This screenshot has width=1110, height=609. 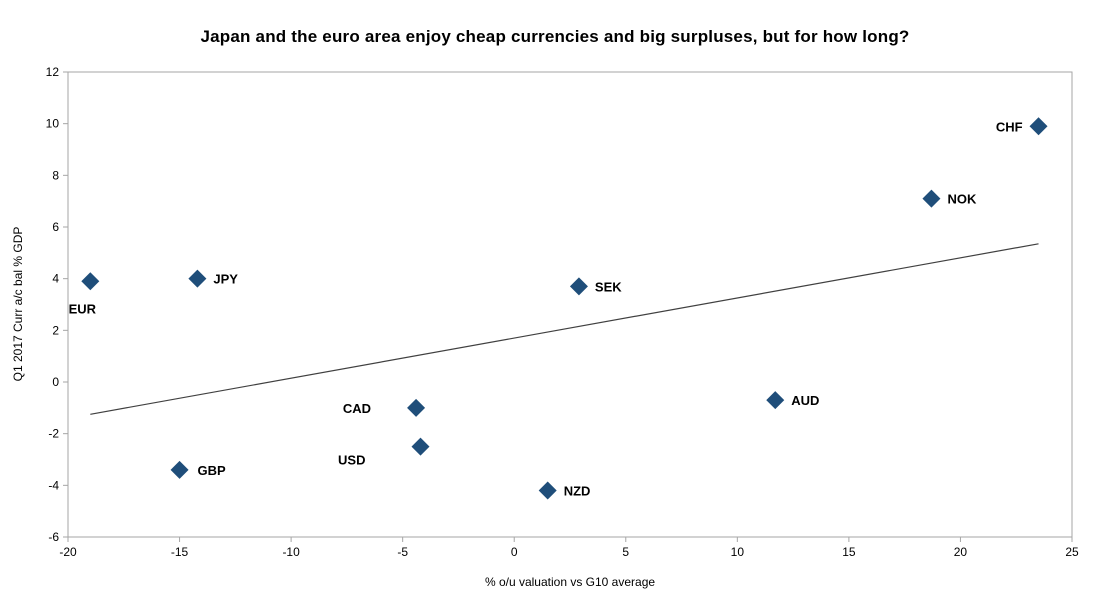 I want to click on x-axis-tick-label: -15, so click(x=180, y=552).